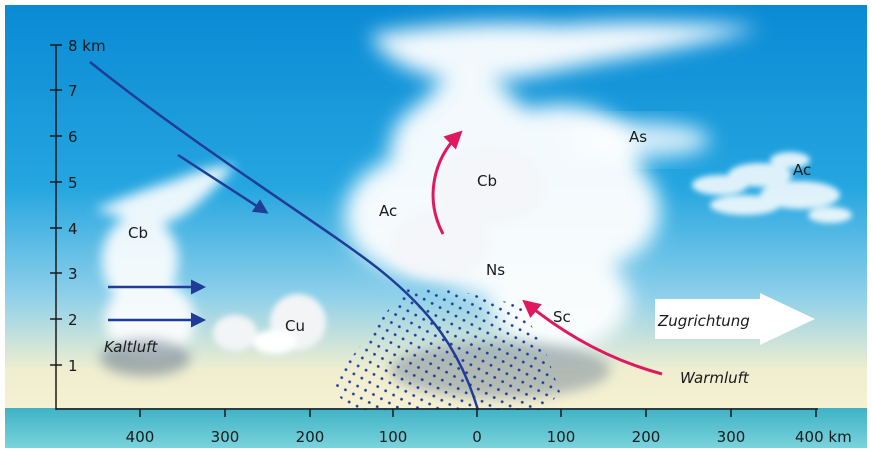 The height and width of the screenshot is (457, 872). Describe the element at coordinates (447, 182) in the screenshot. I see `rising-air-arrow` at that location.